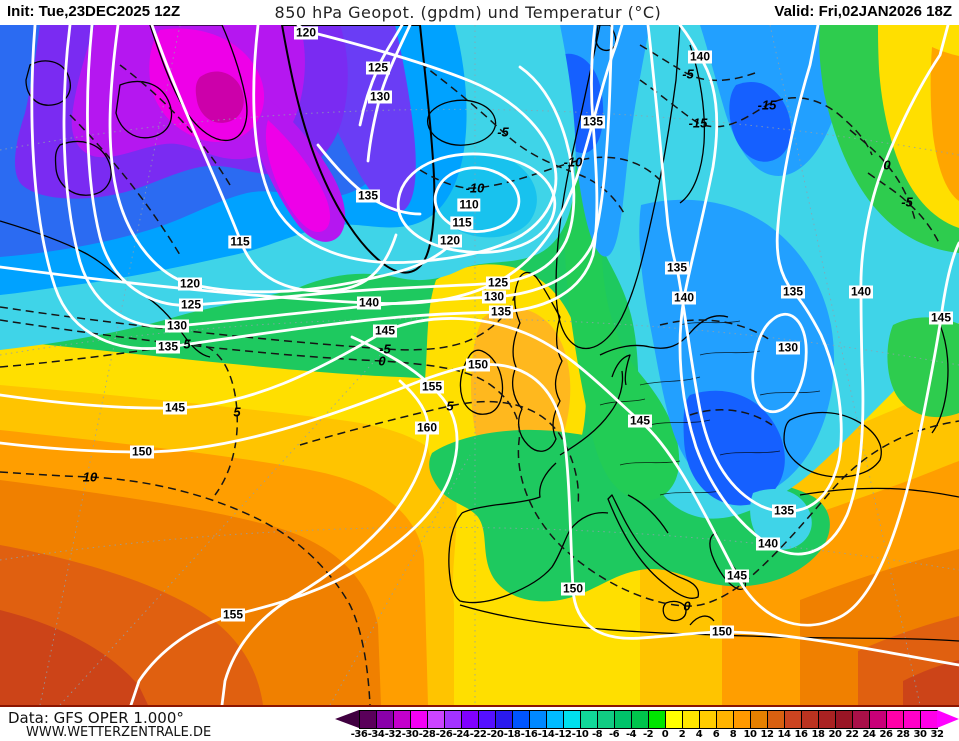 The width and height of the screenshot is (959, 741). Describe the element at coordinates (937, 734) in the screenshot. I see `colorbar-tick-label: 32` at that location.